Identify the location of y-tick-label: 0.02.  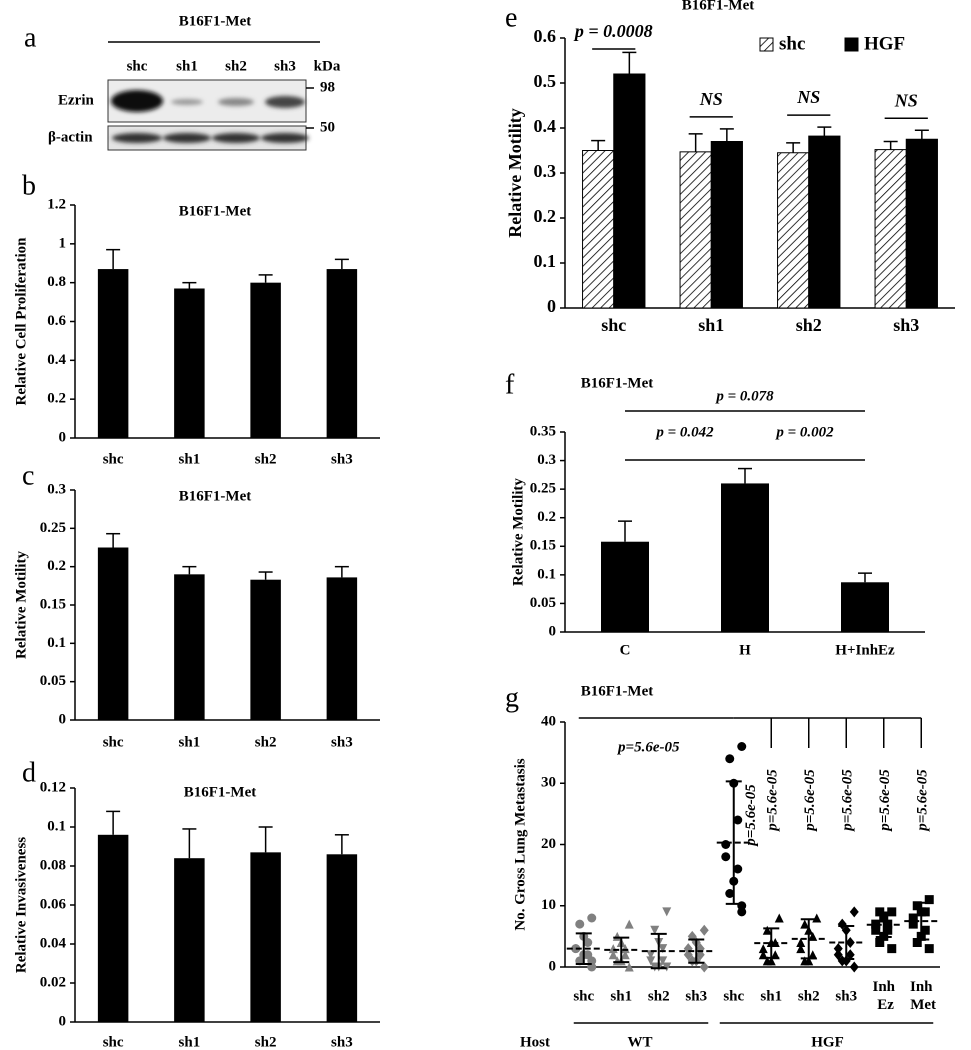
(53, 982).